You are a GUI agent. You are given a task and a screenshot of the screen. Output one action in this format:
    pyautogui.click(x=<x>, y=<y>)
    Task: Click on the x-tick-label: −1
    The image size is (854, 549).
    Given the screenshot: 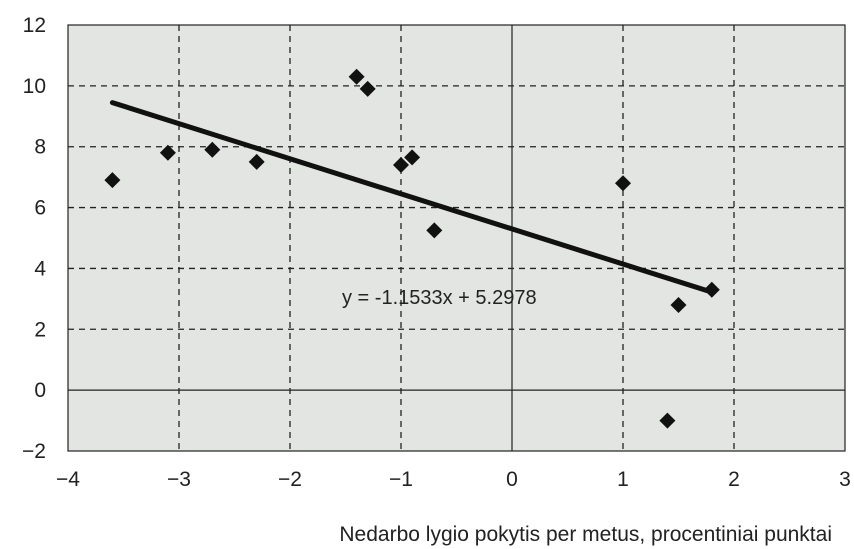 What is the action you would take?
    pyautogui.click(x=401, y=479)
    